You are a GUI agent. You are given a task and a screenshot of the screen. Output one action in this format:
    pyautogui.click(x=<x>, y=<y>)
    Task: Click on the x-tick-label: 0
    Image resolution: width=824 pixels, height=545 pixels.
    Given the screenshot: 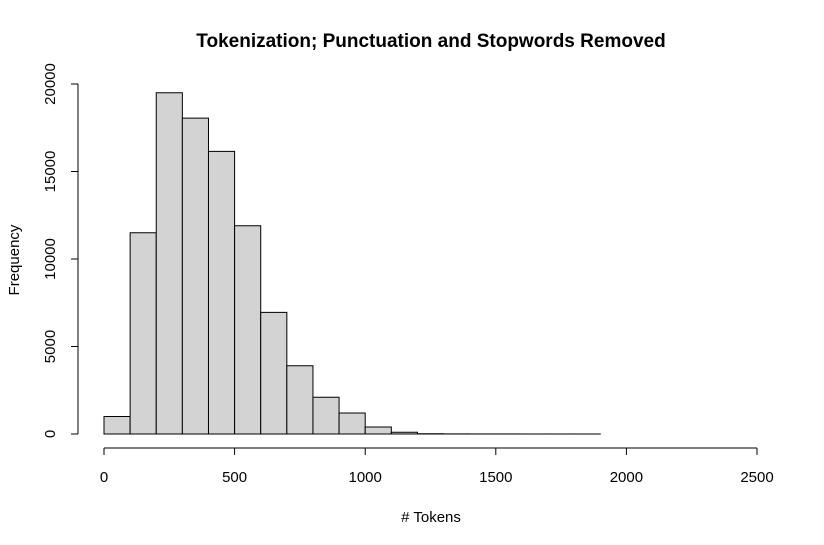 What is the action you would take?
    pyautogui.click(x=104, y=477)
    